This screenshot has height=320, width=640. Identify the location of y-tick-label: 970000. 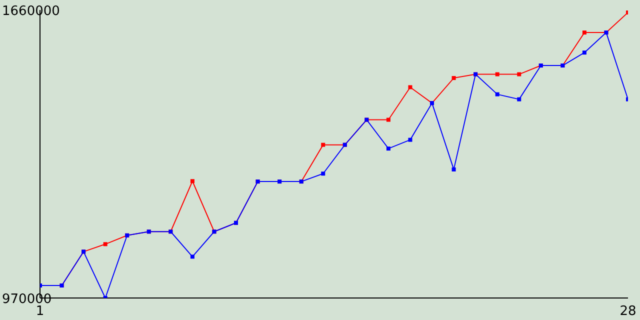
(27, 299).